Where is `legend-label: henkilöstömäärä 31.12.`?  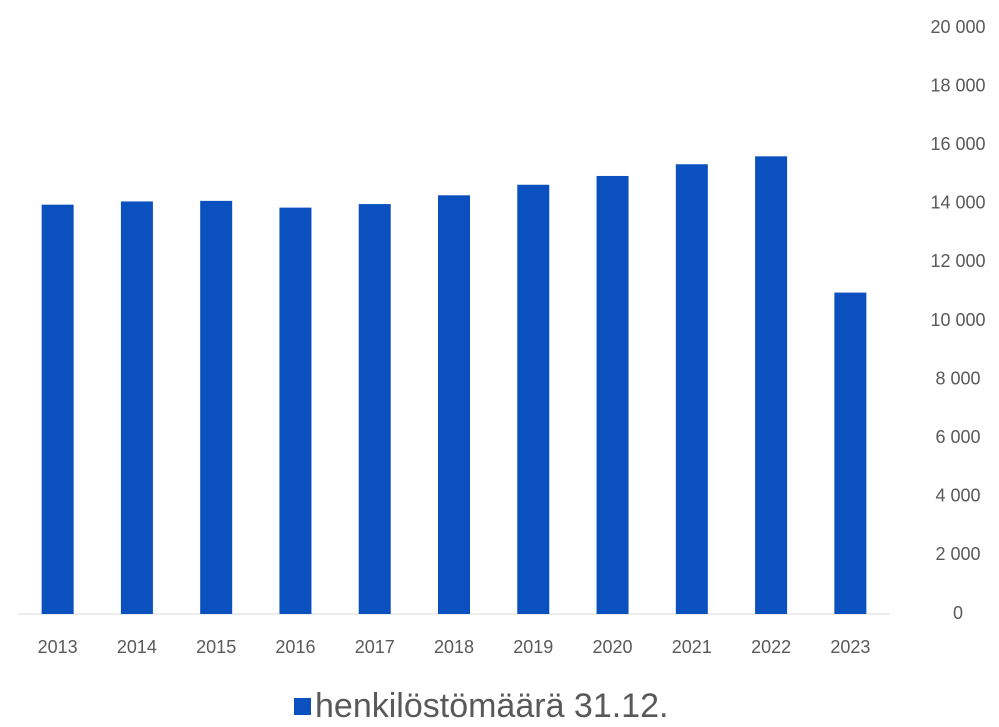 legend-label: henkilöstömäärä 31.12. is located at coordinates (491, 706).